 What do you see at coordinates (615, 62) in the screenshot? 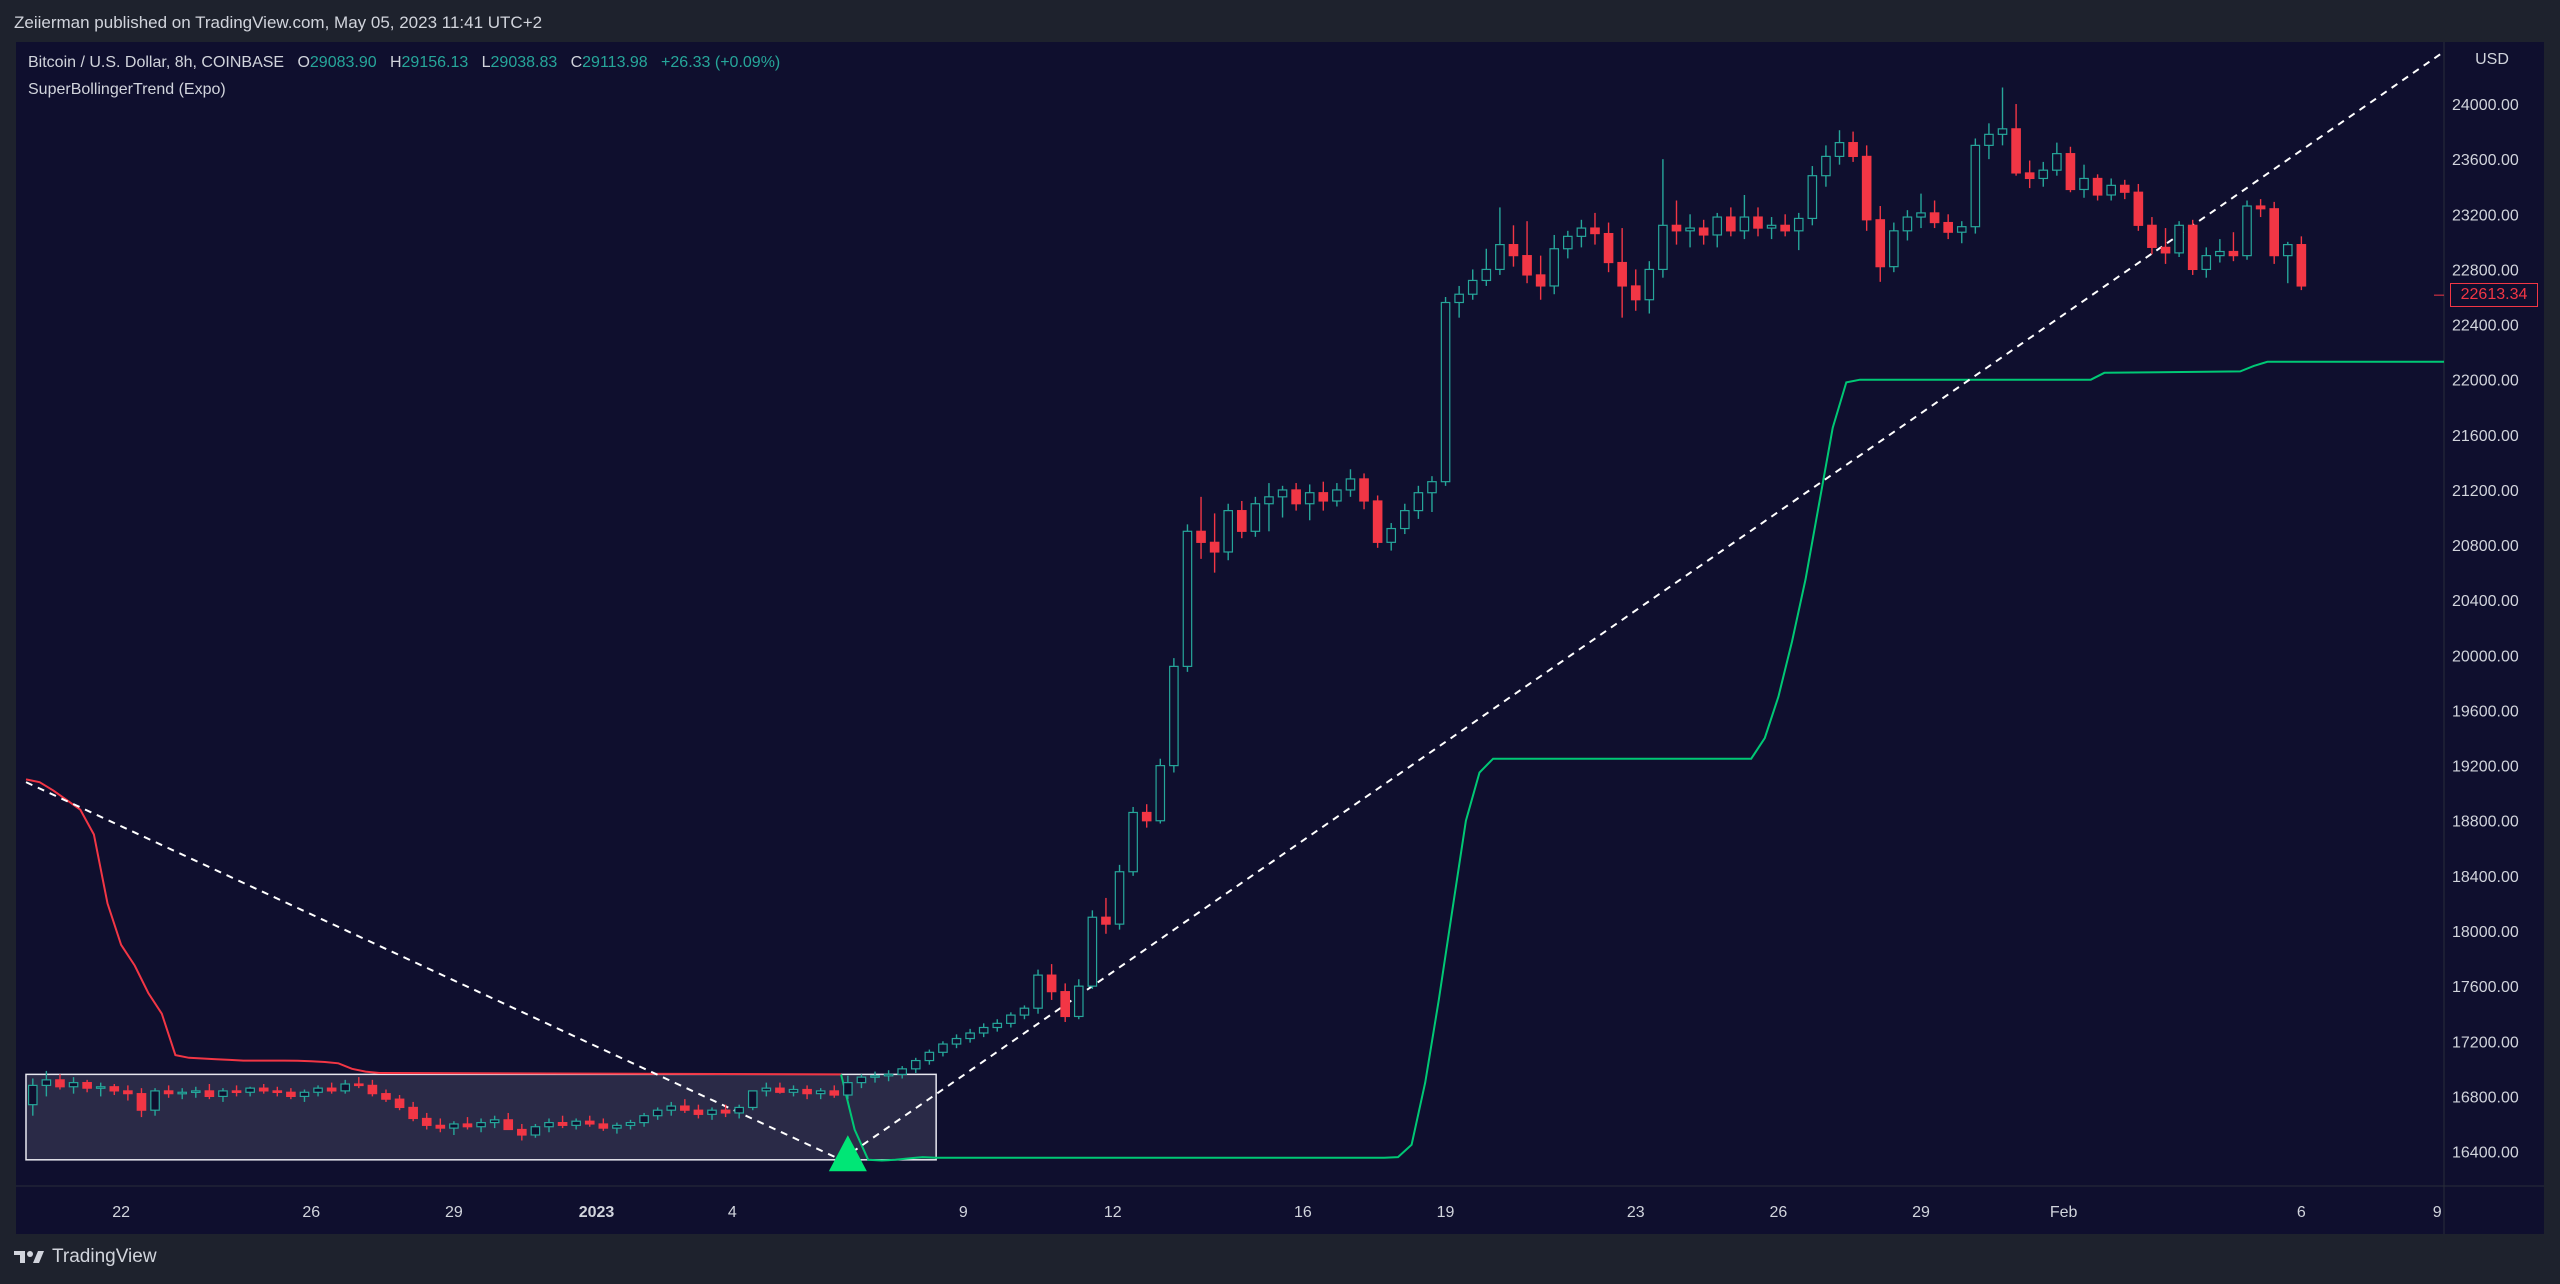
I see `close-value: 29113.98` at bounding box center [615, 62].